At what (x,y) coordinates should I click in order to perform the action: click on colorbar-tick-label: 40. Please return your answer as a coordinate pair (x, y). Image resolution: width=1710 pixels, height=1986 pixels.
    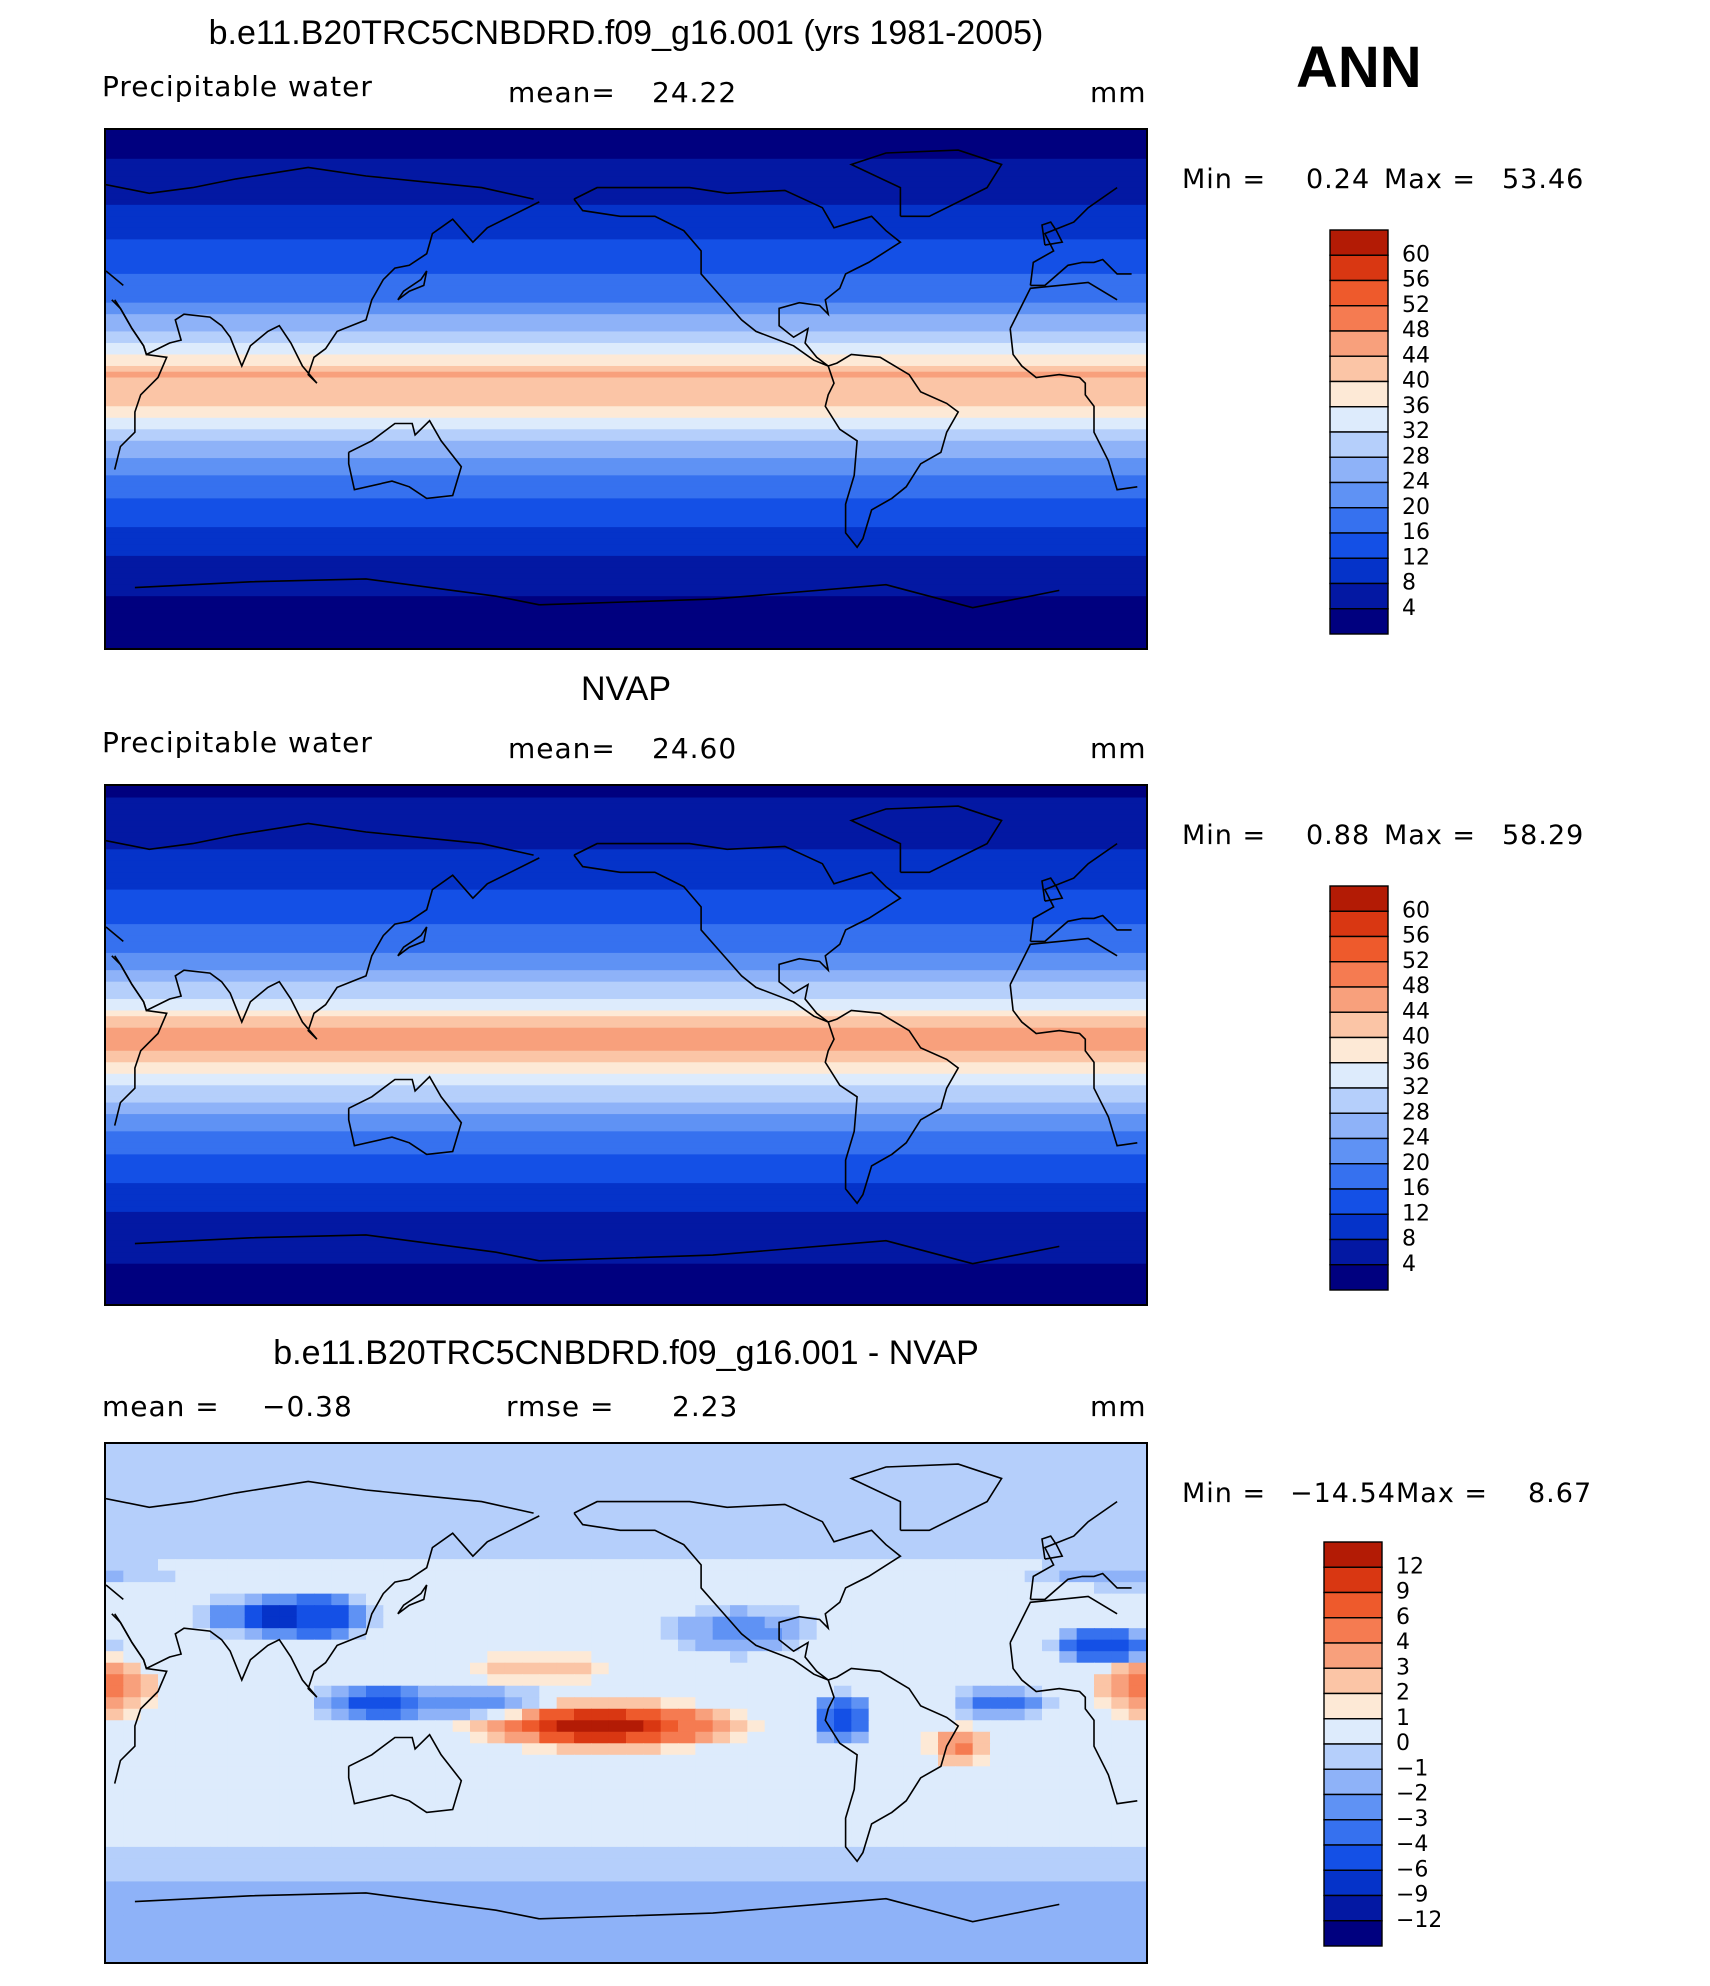
    Looking at the image, I should click on (1416, 1037).